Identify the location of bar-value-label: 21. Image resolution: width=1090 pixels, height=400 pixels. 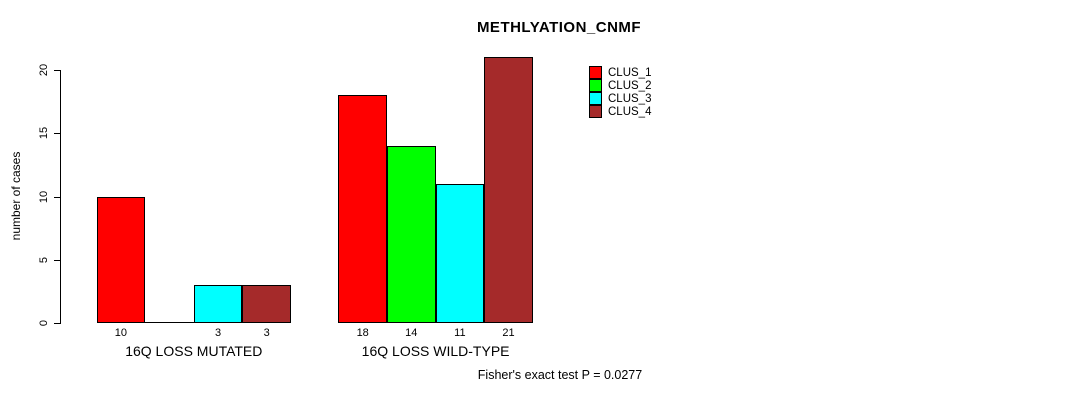
(508, 333).